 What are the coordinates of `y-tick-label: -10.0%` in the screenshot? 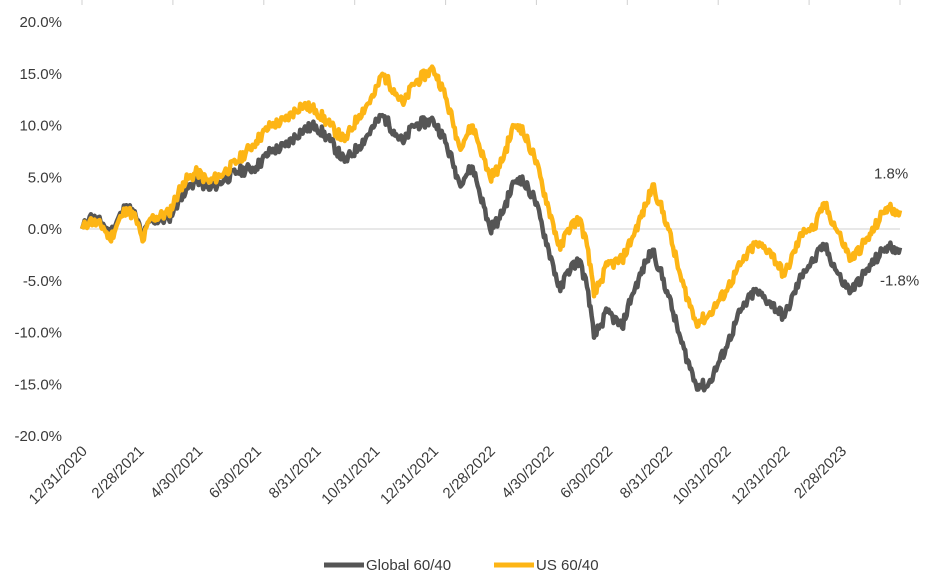 It's located at (38, 333).